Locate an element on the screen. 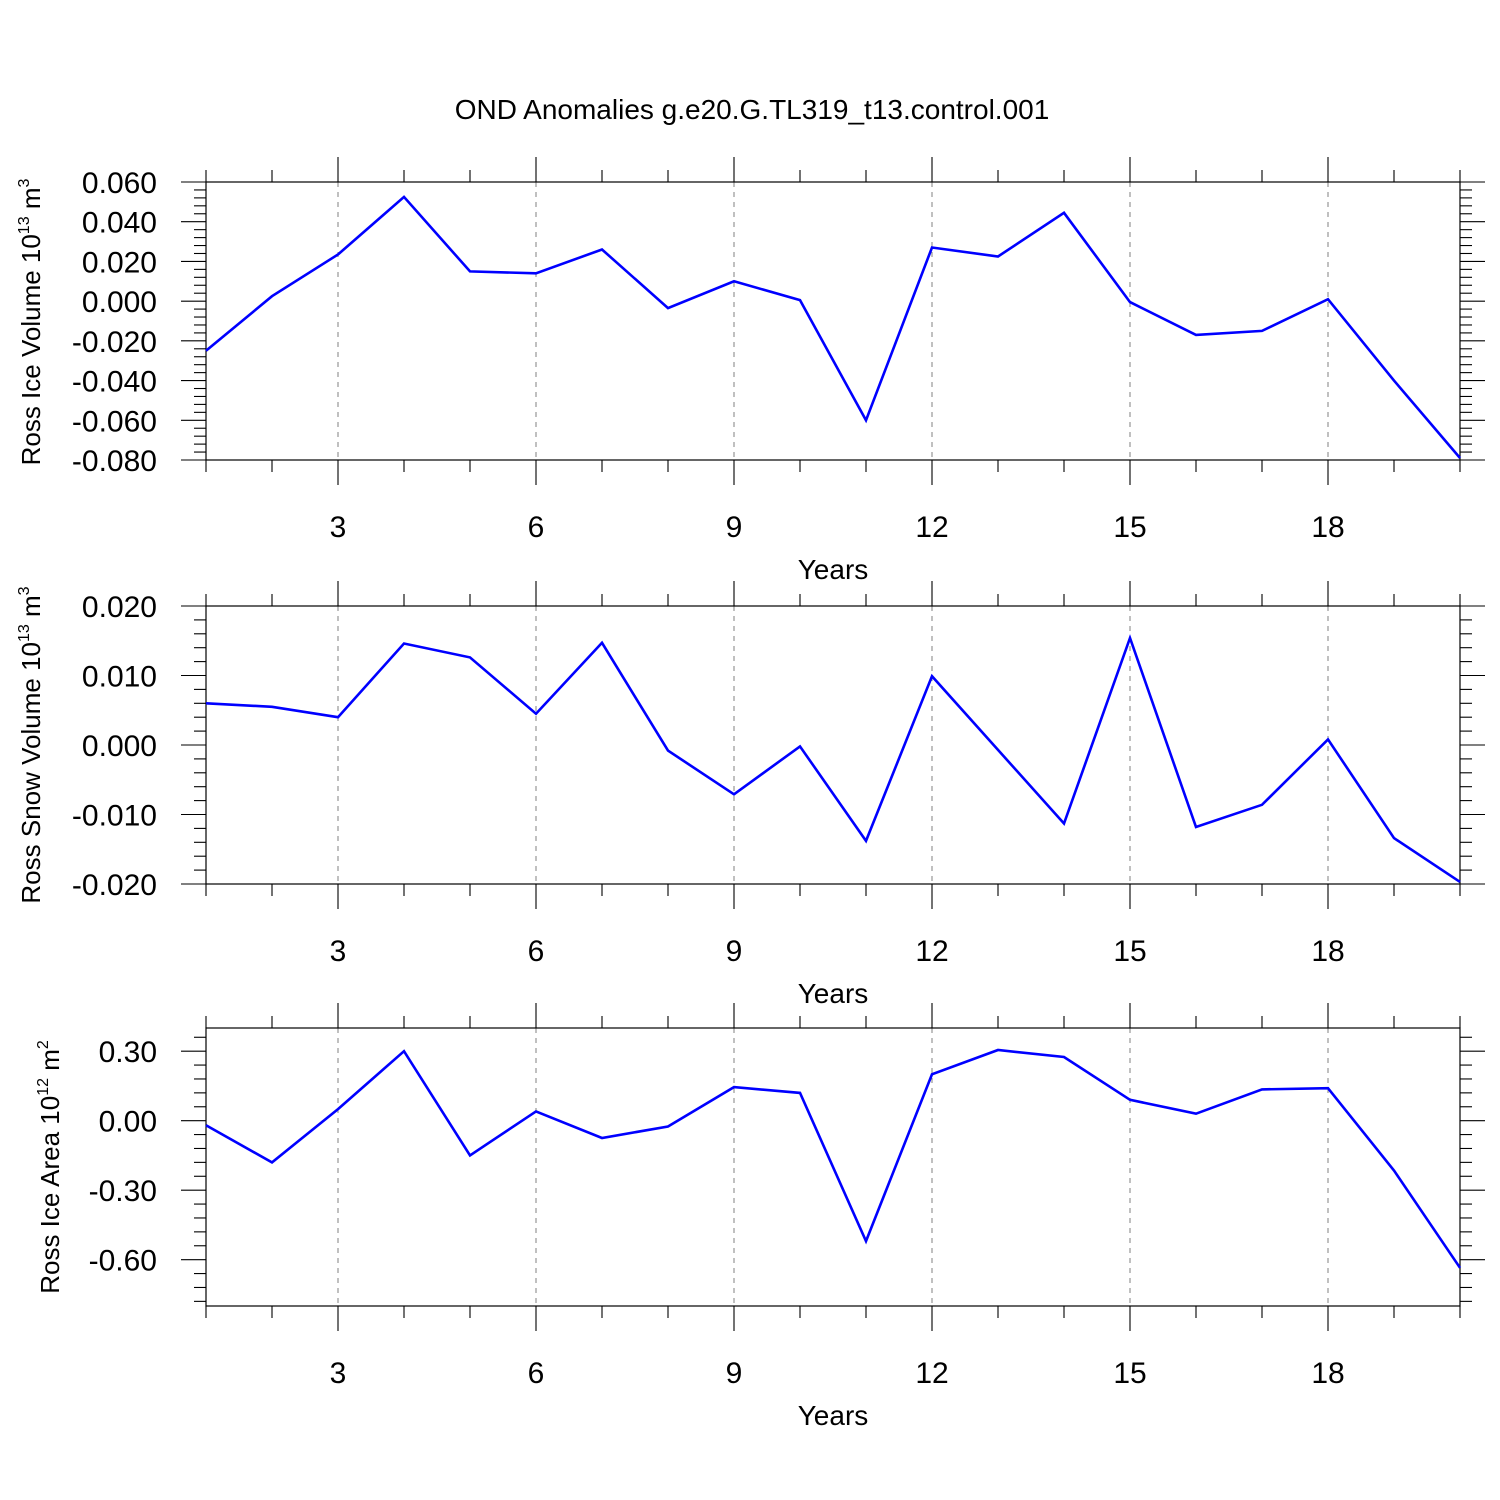 The height and width of the screenshot is (1500, 1500). y-tick-label: -0.060 is located at coordinates (114, 421).